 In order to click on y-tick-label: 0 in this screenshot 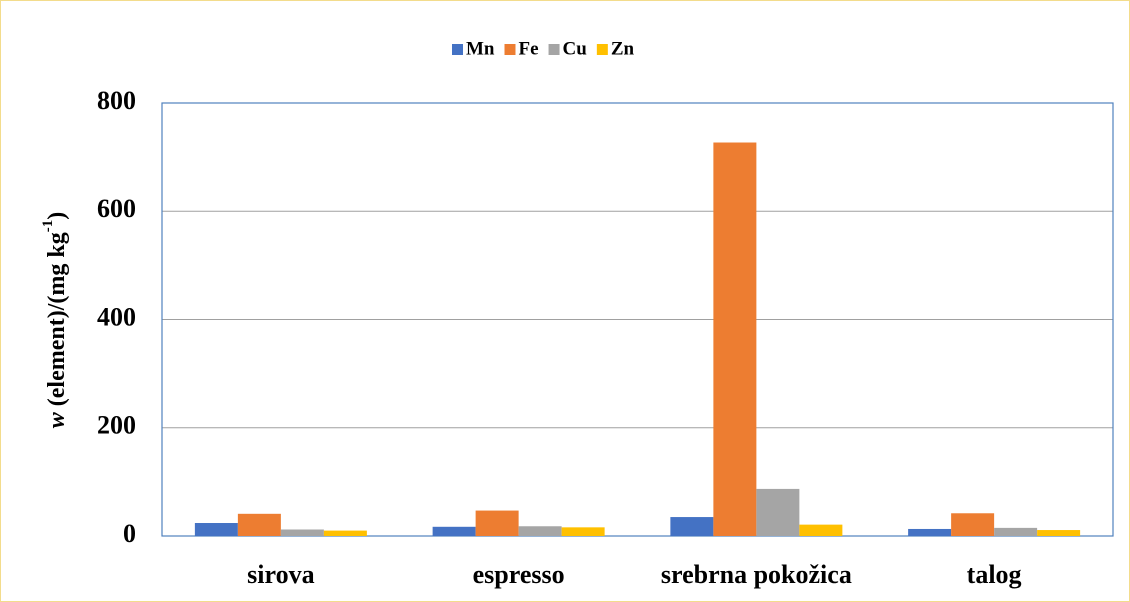, I will do `click(129, 533)`.